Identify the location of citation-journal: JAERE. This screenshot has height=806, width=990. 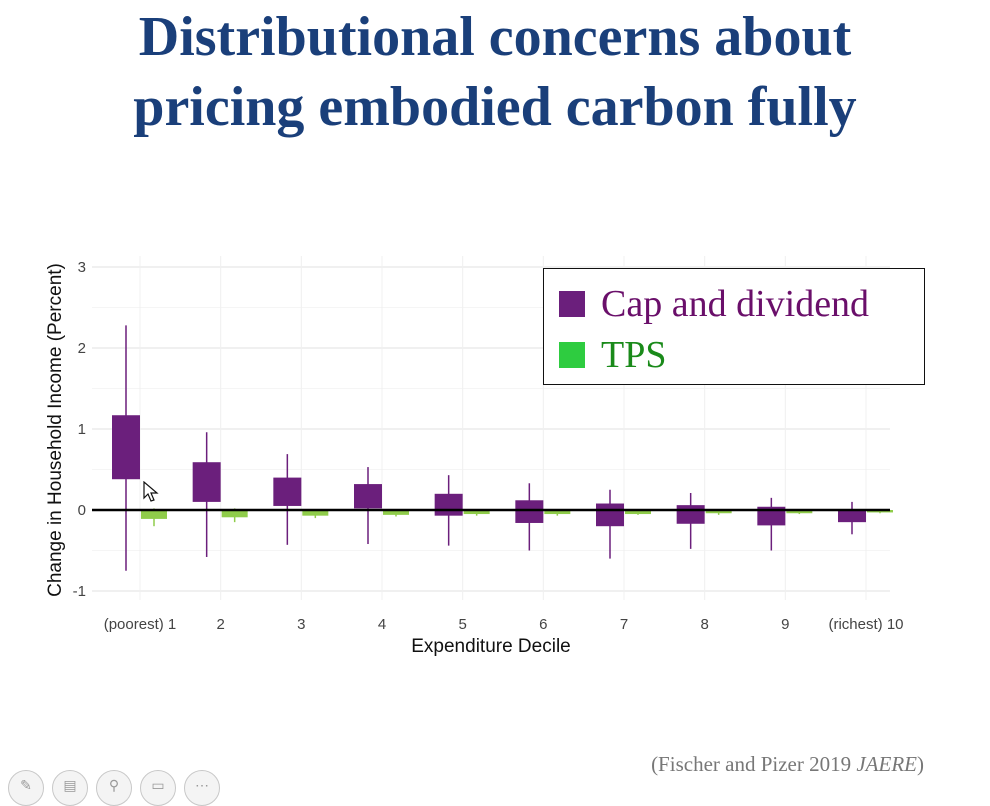
(886, 764).